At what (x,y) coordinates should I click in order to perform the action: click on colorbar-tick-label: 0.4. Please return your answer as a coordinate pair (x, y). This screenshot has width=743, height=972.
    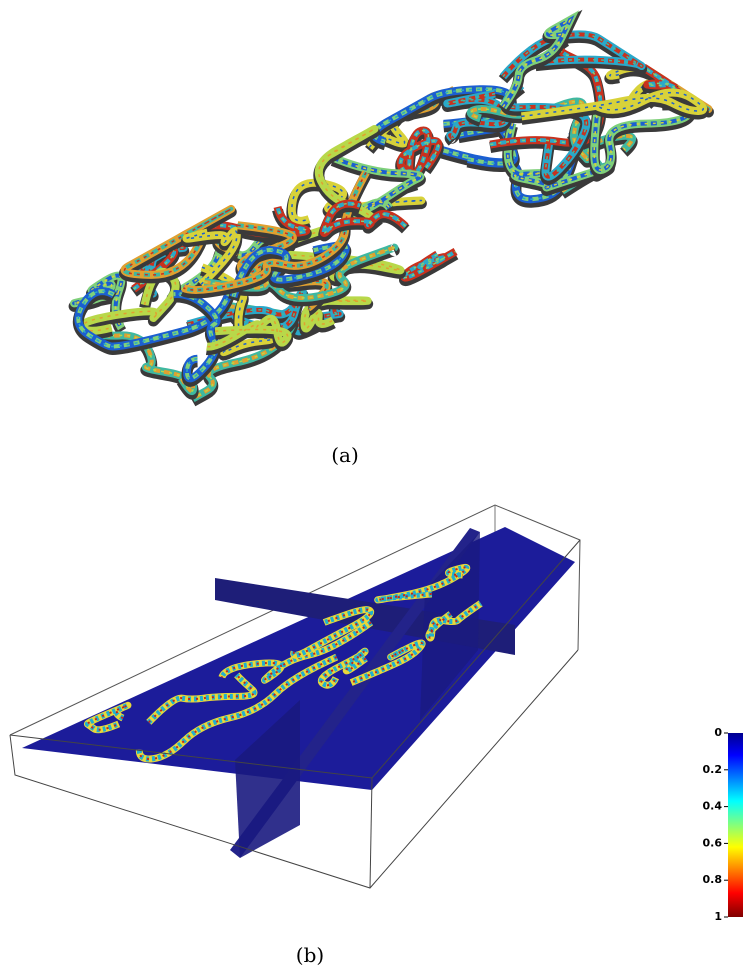
    Looking at the image, I should click on (713, 806).